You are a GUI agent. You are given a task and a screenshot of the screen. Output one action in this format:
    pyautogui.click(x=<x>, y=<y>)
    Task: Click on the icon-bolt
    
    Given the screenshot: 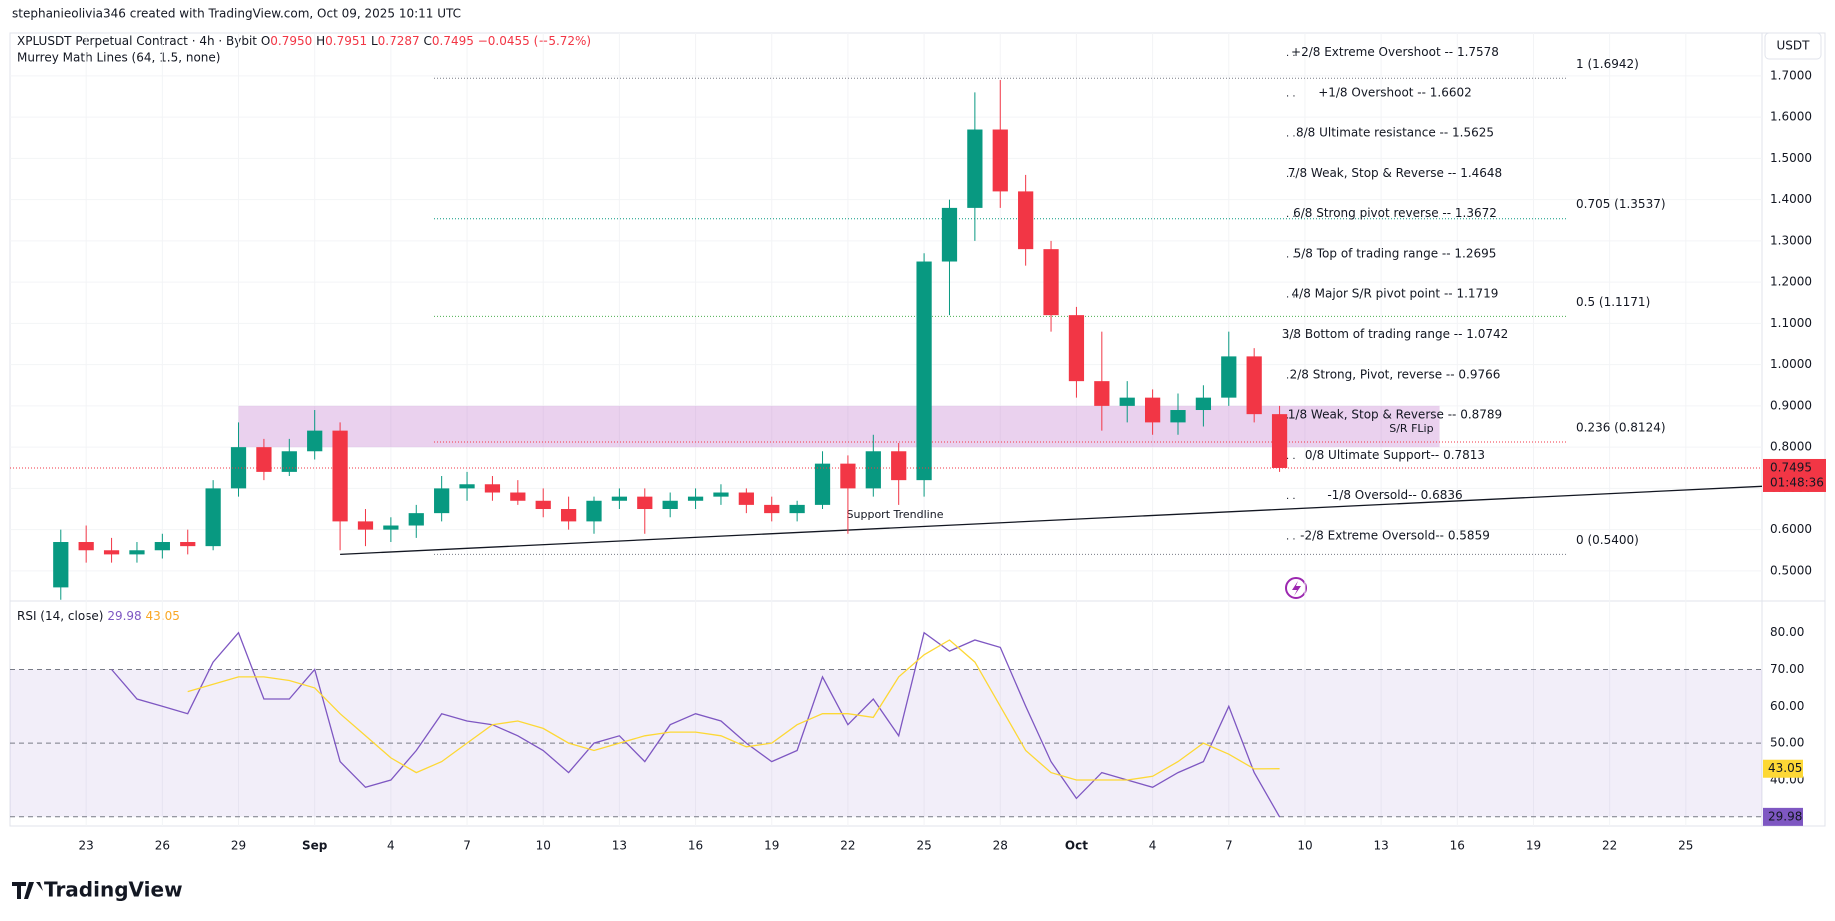 What is the action you would take?
    pyautogui.click(x=1296, y=588)
    